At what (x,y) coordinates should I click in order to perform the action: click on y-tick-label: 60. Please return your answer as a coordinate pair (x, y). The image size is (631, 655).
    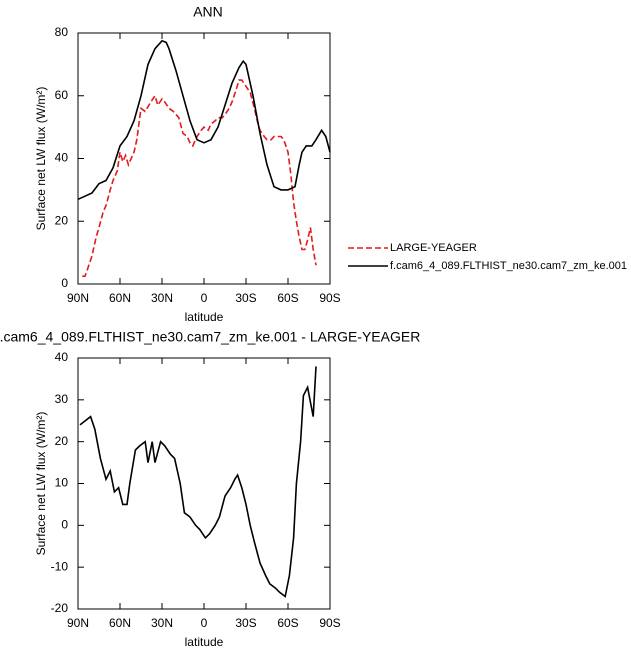
    Looking at the image, I should click on (62, 95).